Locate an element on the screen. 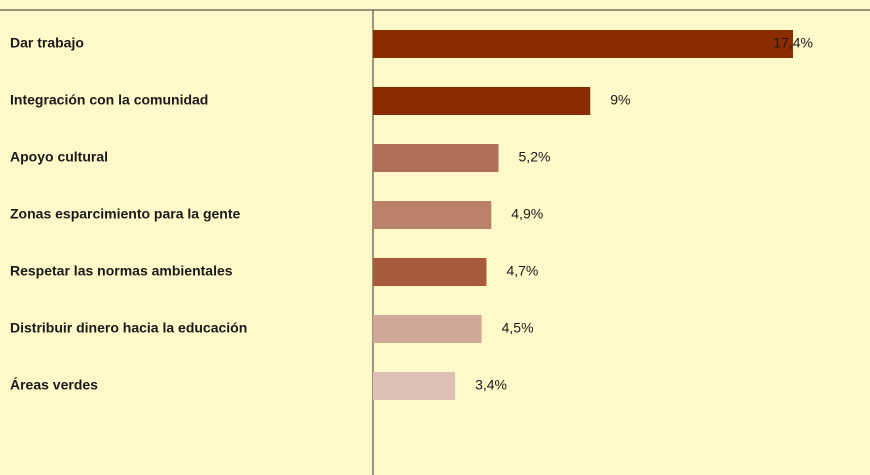 The height and width of the screenshot is (475, 870). value-label: 17,4% is located at coordinates (793, 43).